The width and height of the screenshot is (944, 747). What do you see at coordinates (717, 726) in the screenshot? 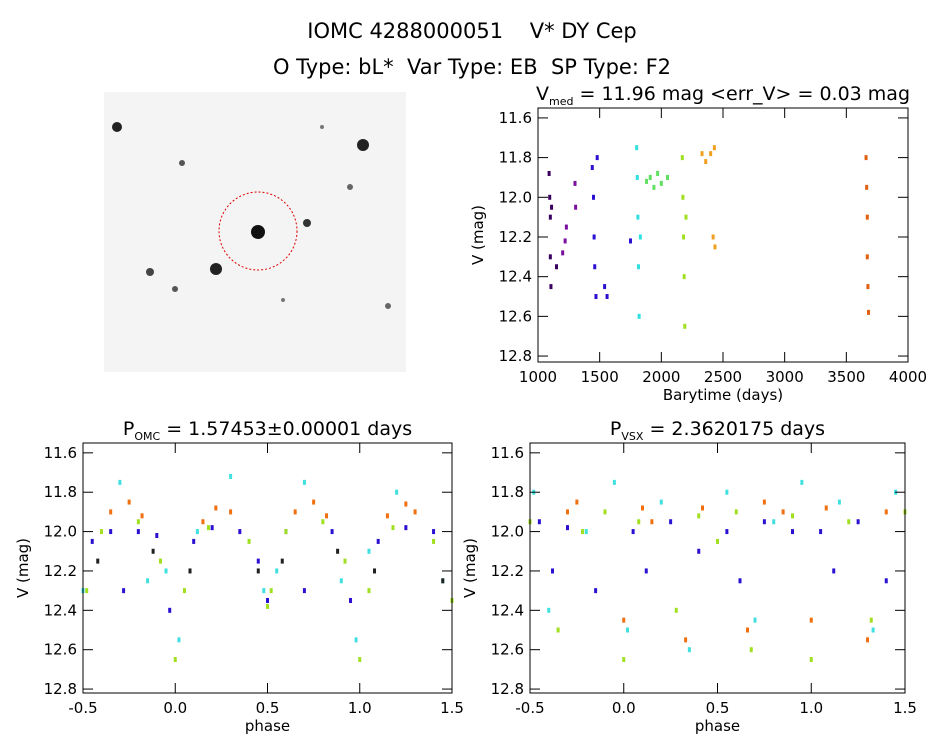
I see `x-axis-label: phase` at bounding box center [717, 726].